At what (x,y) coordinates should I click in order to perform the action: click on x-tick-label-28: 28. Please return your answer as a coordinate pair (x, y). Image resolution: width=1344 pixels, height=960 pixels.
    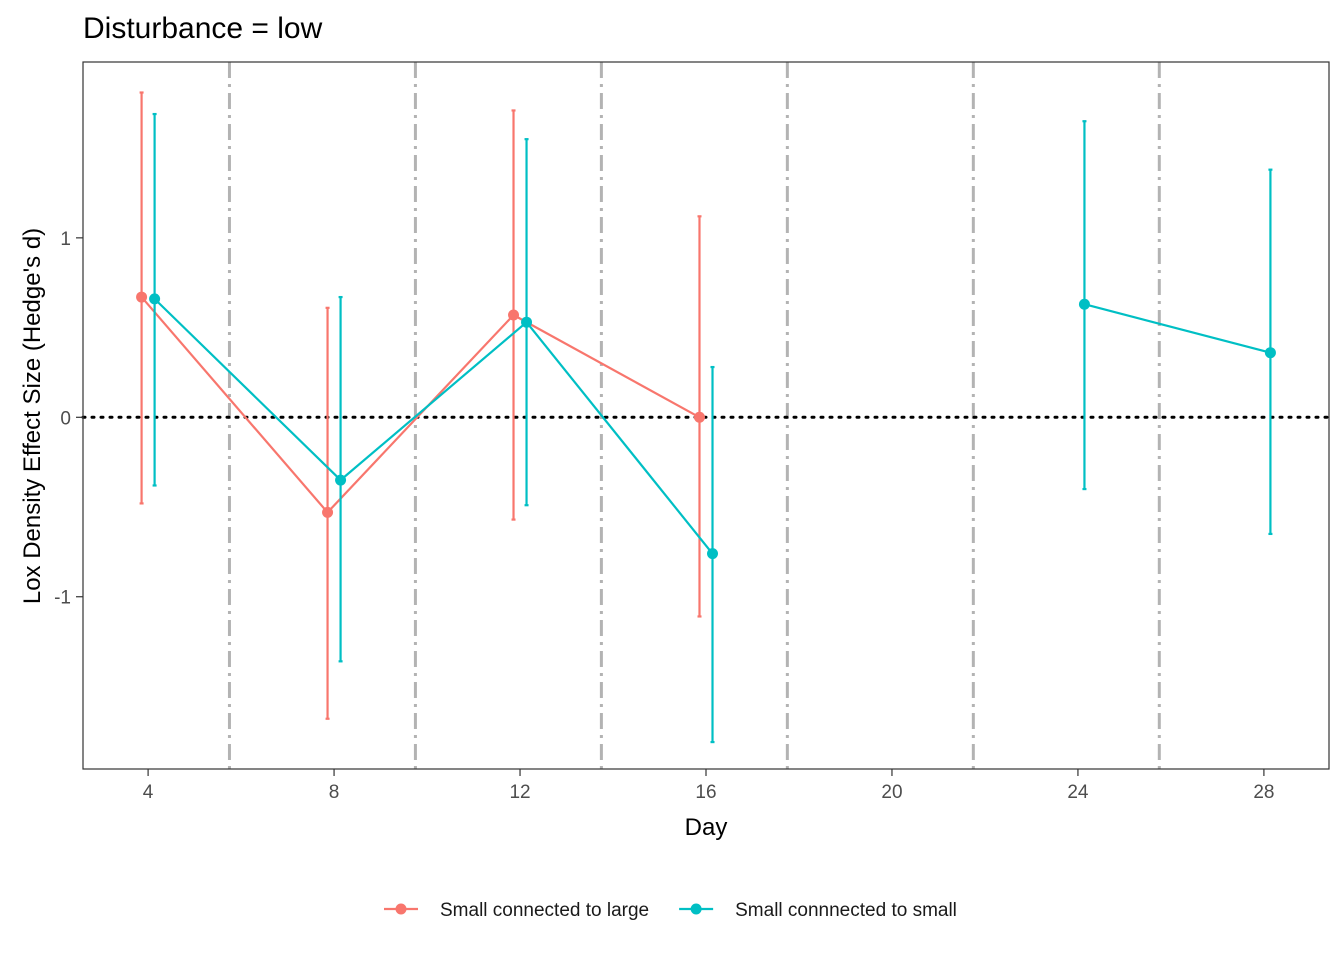
    Looking at the image, I should click on (1263, 792).